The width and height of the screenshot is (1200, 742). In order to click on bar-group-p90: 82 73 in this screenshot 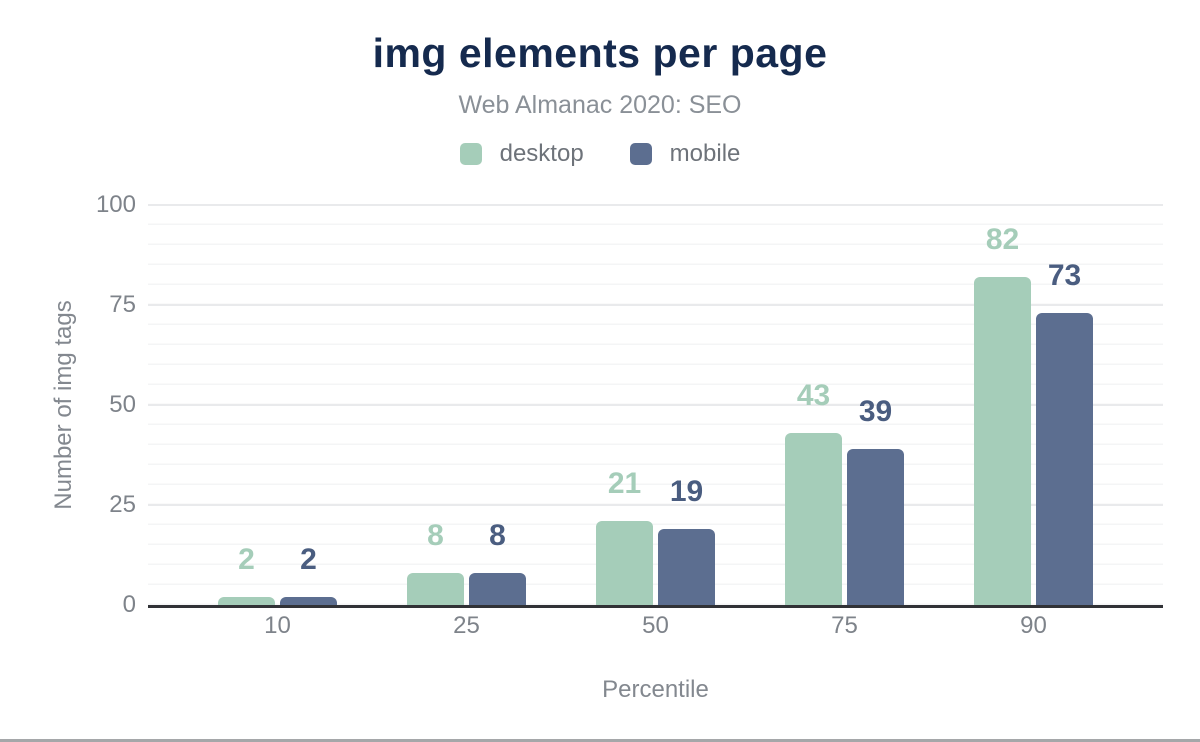, I will do `click(1033, 405)`.